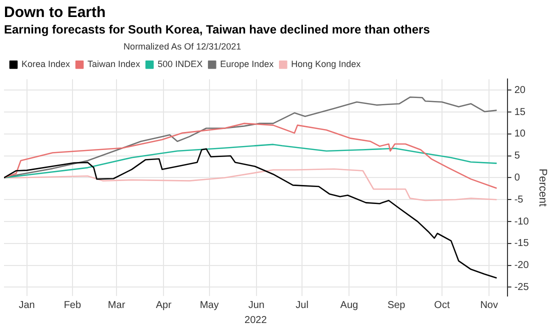 This screenshot has height=330, width=559. What do you see at coordinates (217, 29) in the screenshot?
I see `chart-subtitle: Earning forecasts for South Korea, Taiwan have declined more than others` at bounding box center [217, 29].